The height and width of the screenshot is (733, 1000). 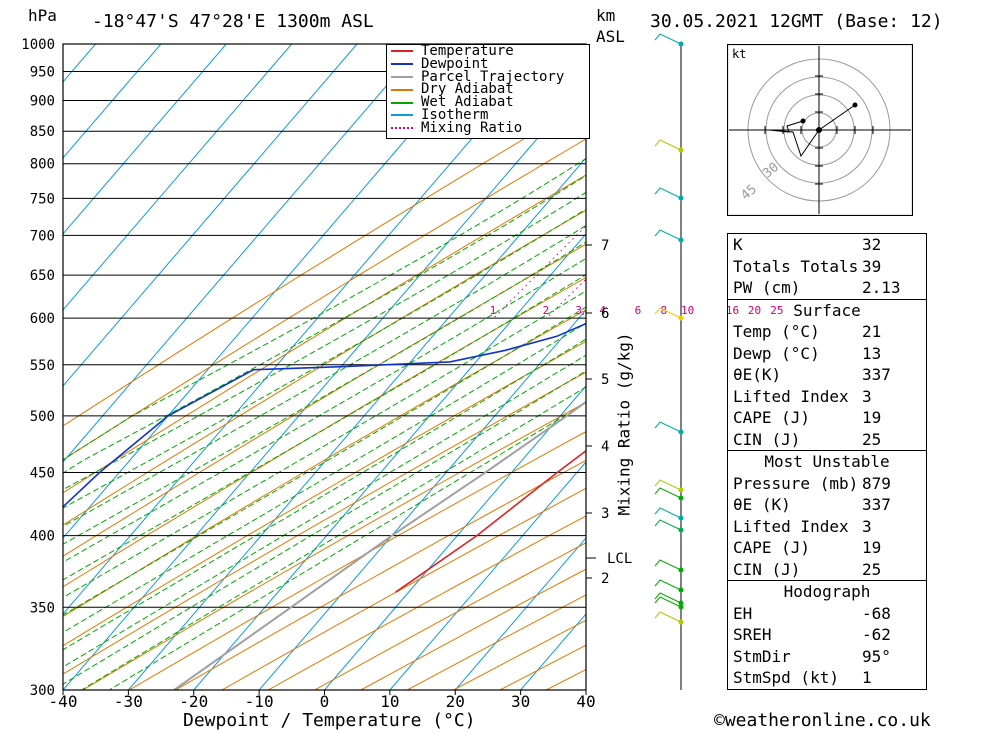 I want to click on legend-label: Mixing Ratio, so click(x=472, y=127).